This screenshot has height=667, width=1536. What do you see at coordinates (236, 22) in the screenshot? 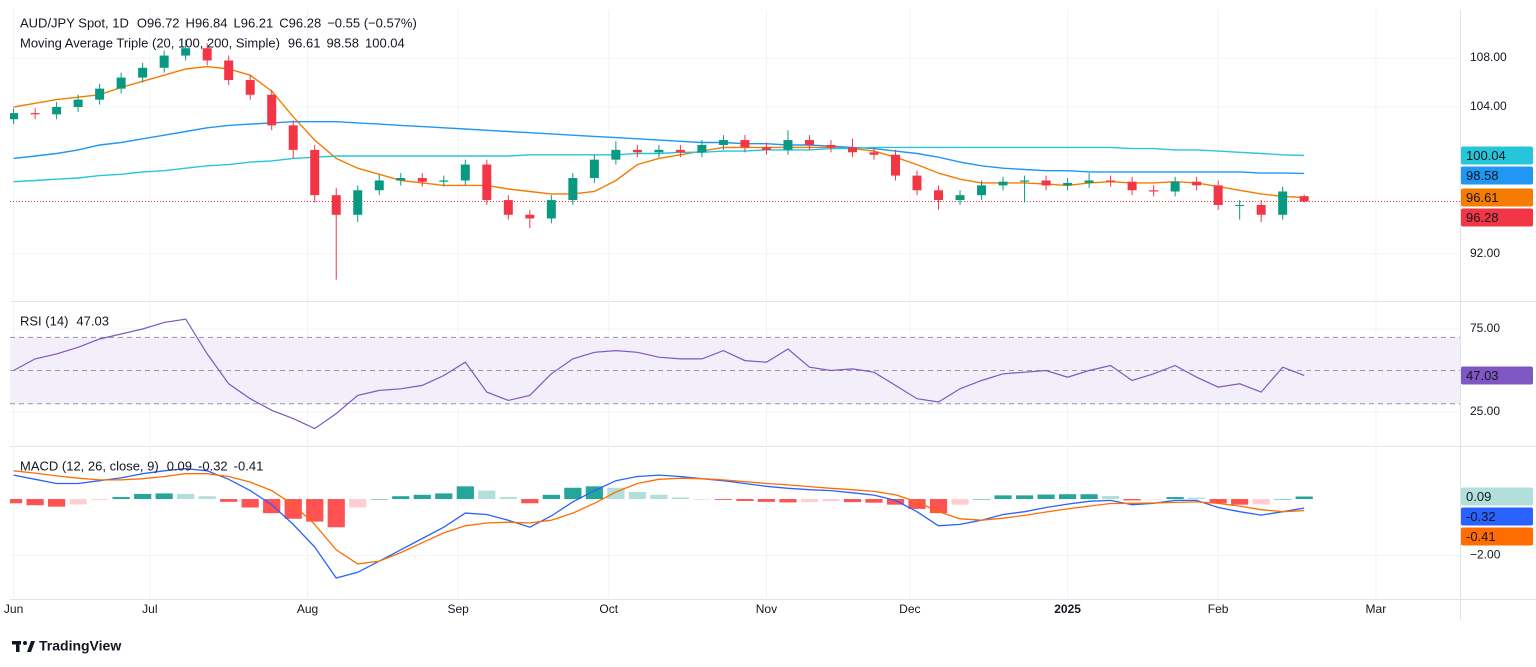
I see `ohlc-label: L` at bounding box center [236, 22].